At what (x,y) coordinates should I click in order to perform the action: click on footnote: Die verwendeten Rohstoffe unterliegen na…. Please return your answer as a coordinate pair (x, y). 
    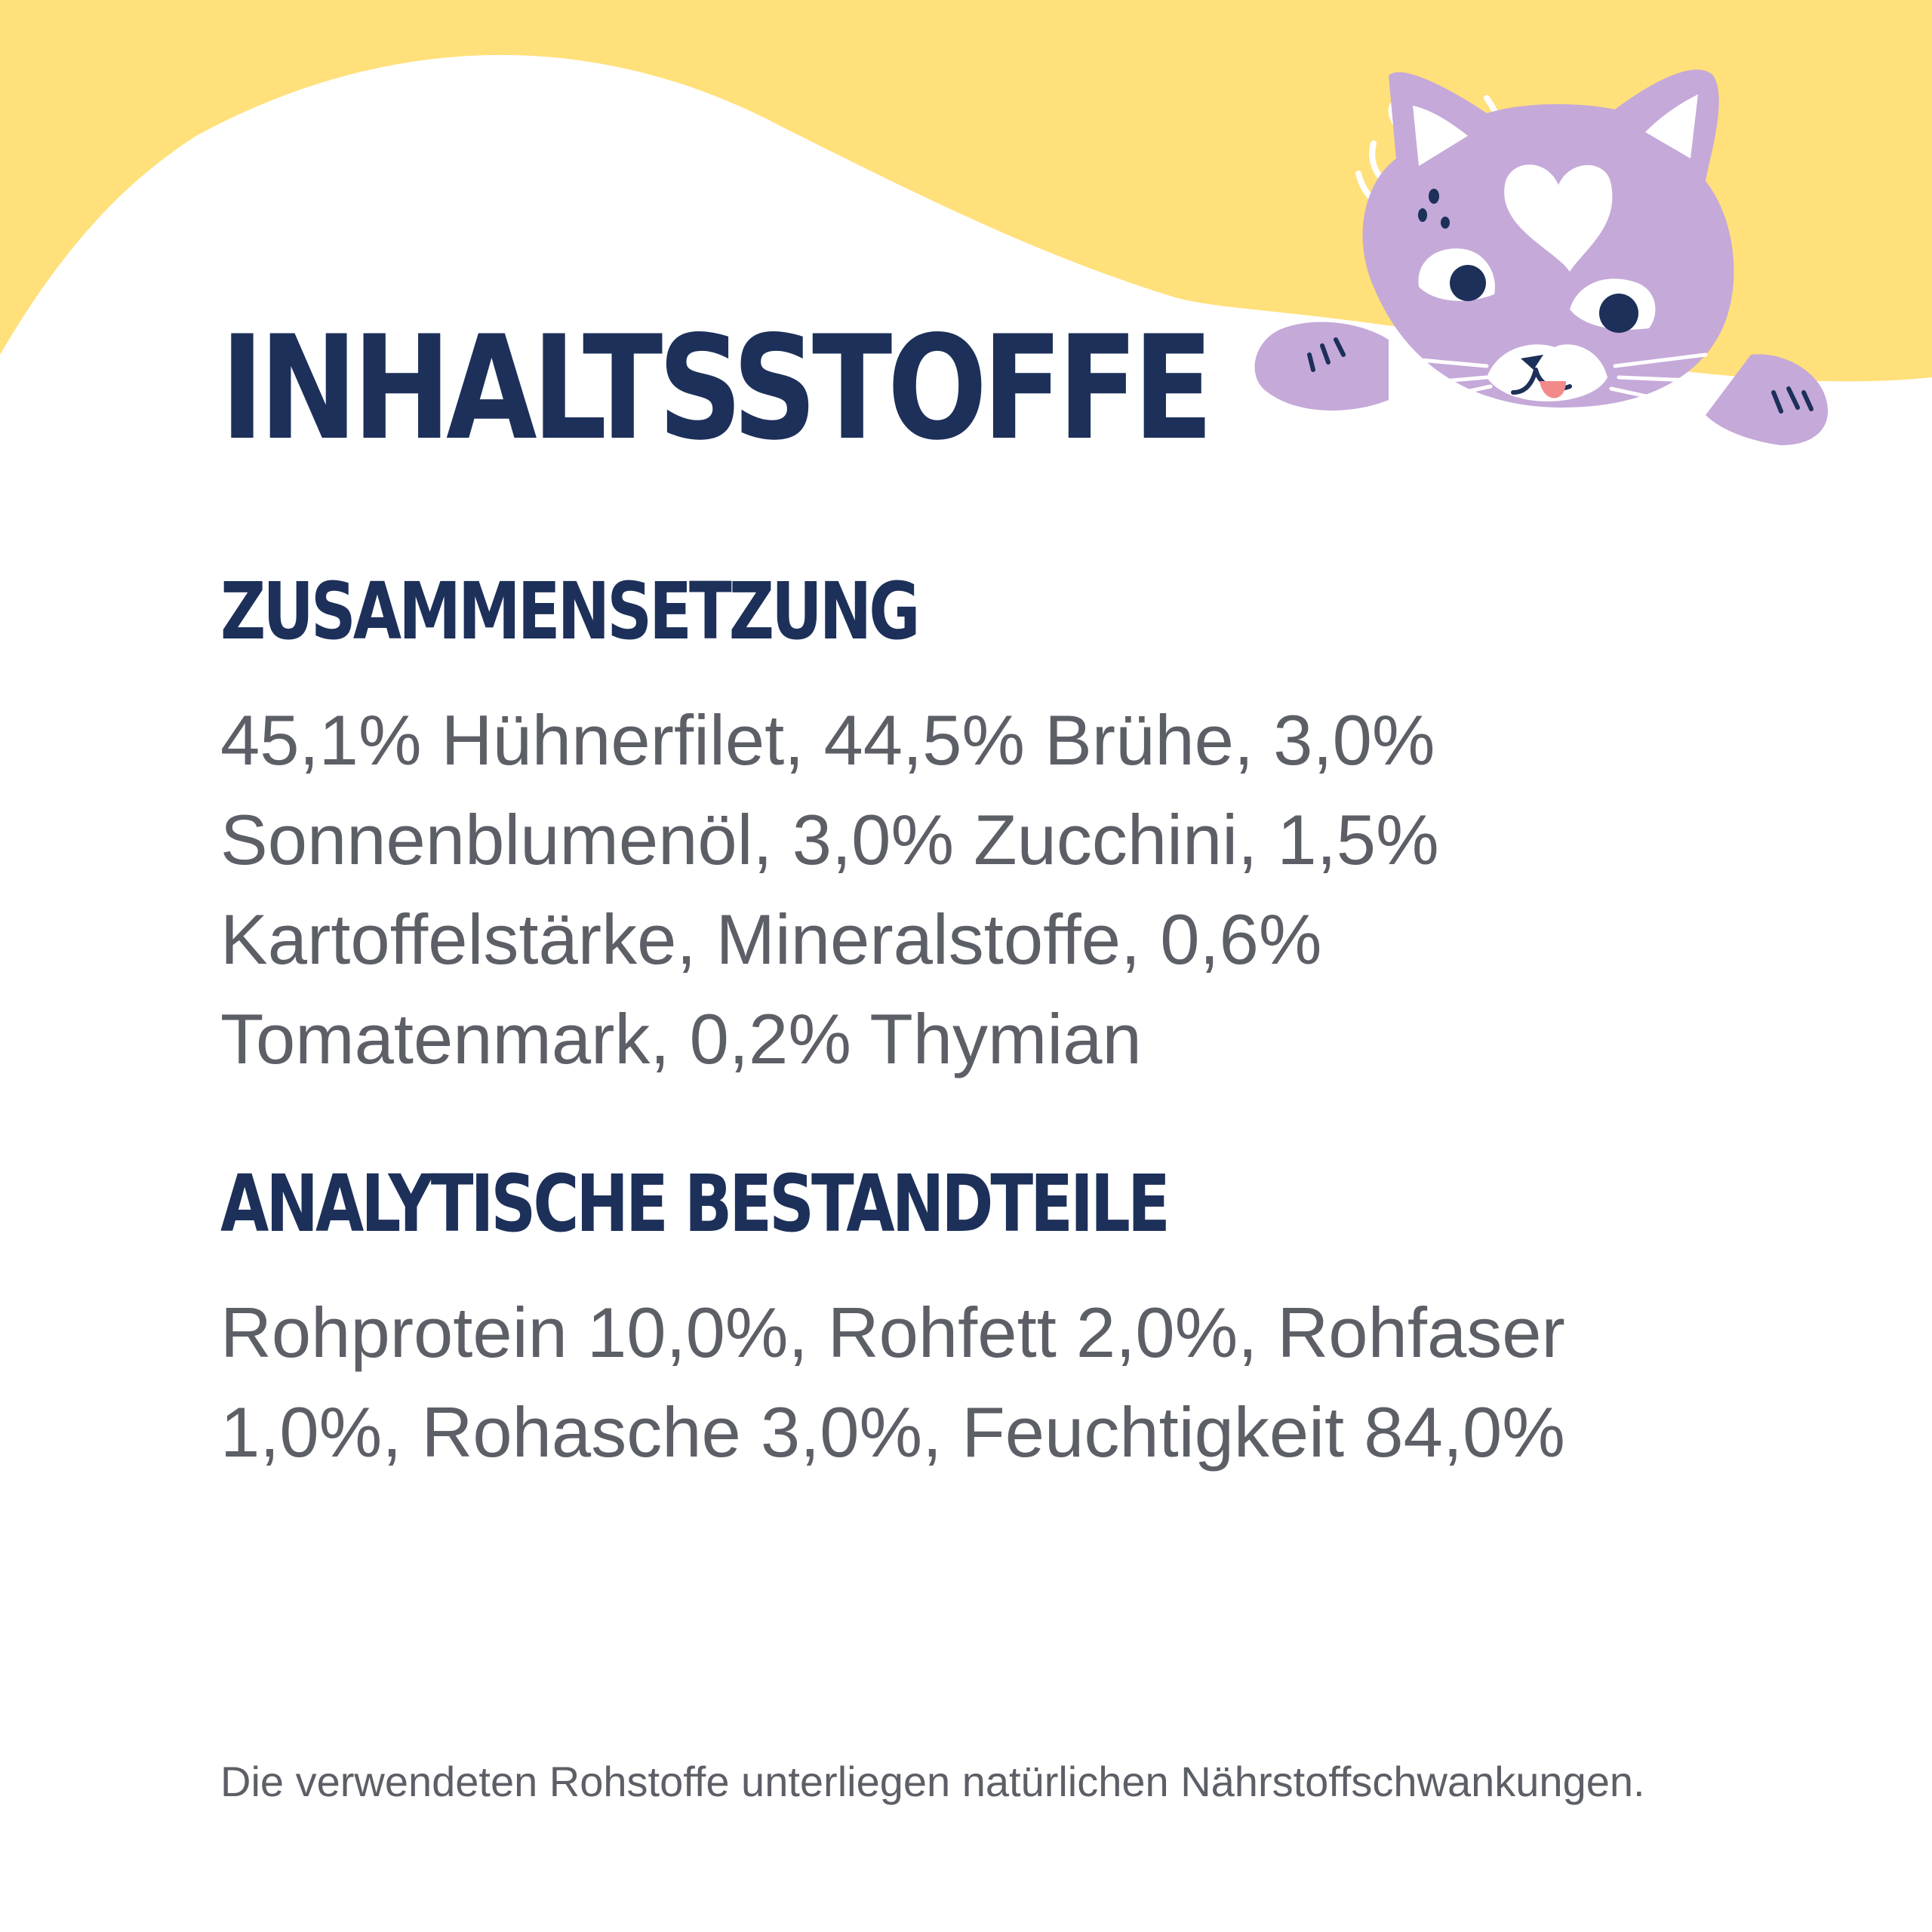
    Looking at the image, I should click on (932, 1781).